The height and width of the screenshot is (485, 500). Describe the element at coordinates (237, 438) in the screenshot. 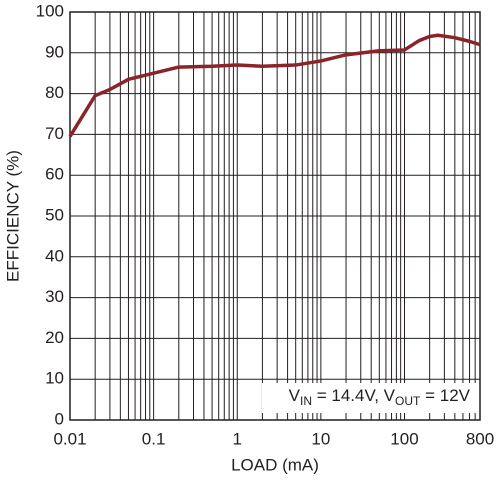

I see `x-tick-label: 1` at that location.